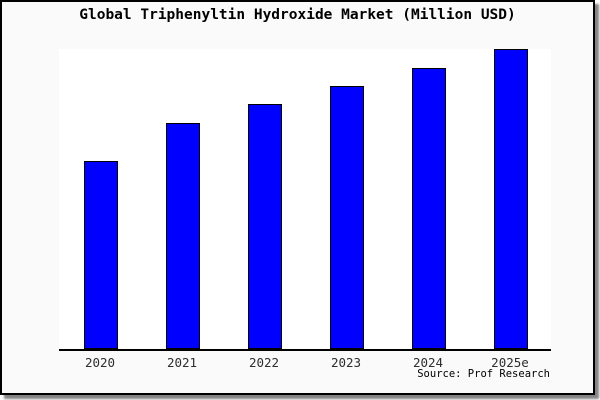  I want to click on x-tick-label-2024: 2024, so click(428, 362).